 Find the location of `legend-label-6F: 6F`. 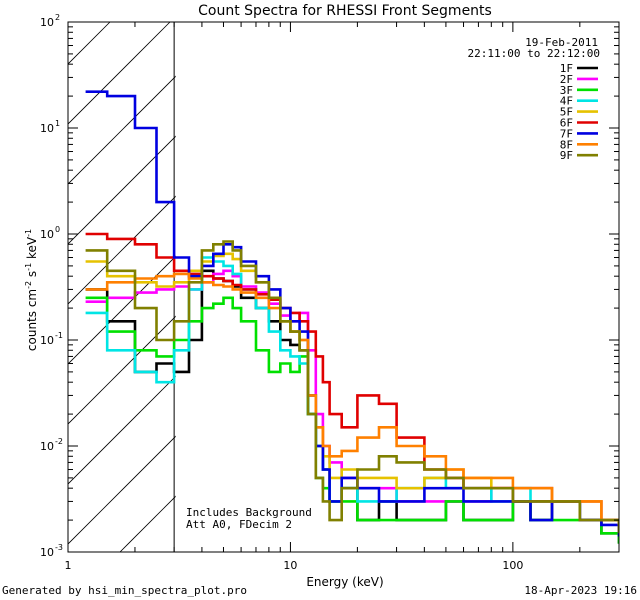

legend-label-6F: 6F is located at coordinates (566, 123).